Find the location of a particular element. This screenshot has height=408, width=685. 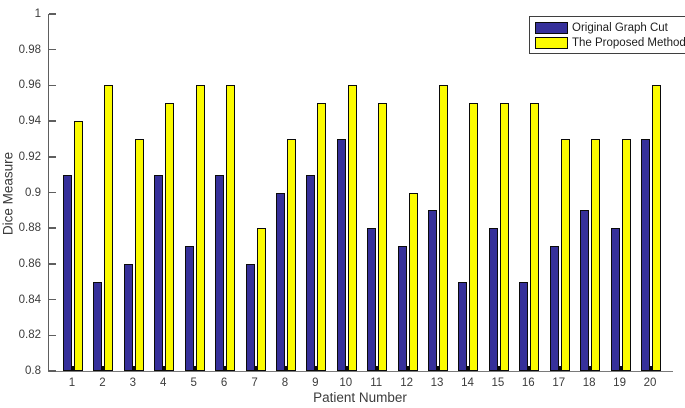

legend-item-proposed-method: The Proposed Method is located at coordinates (610, 42).